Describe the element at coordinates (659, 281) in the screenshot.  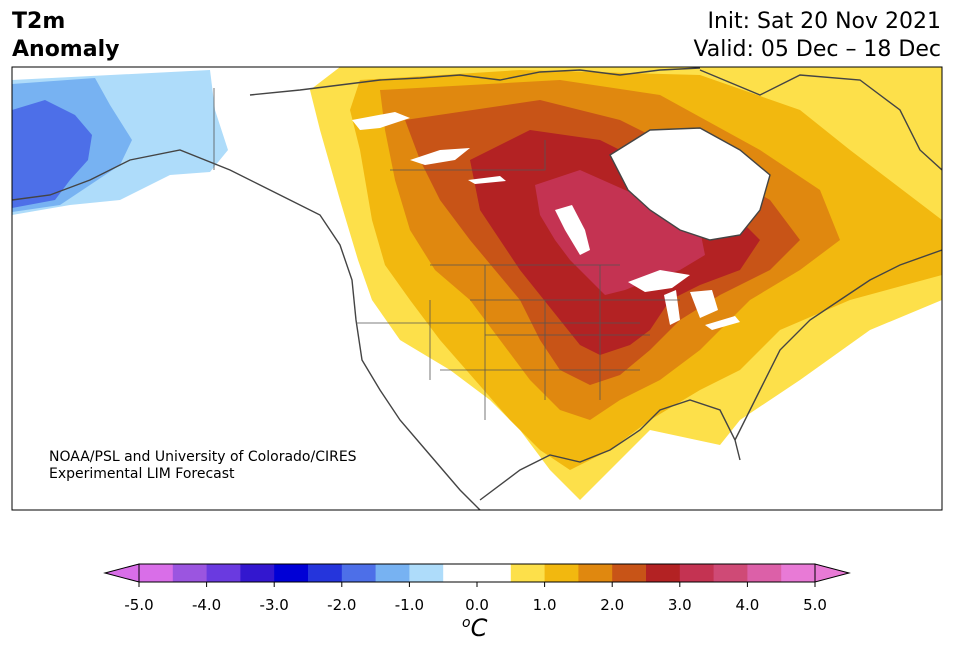
I see `lake-superior` at that location.